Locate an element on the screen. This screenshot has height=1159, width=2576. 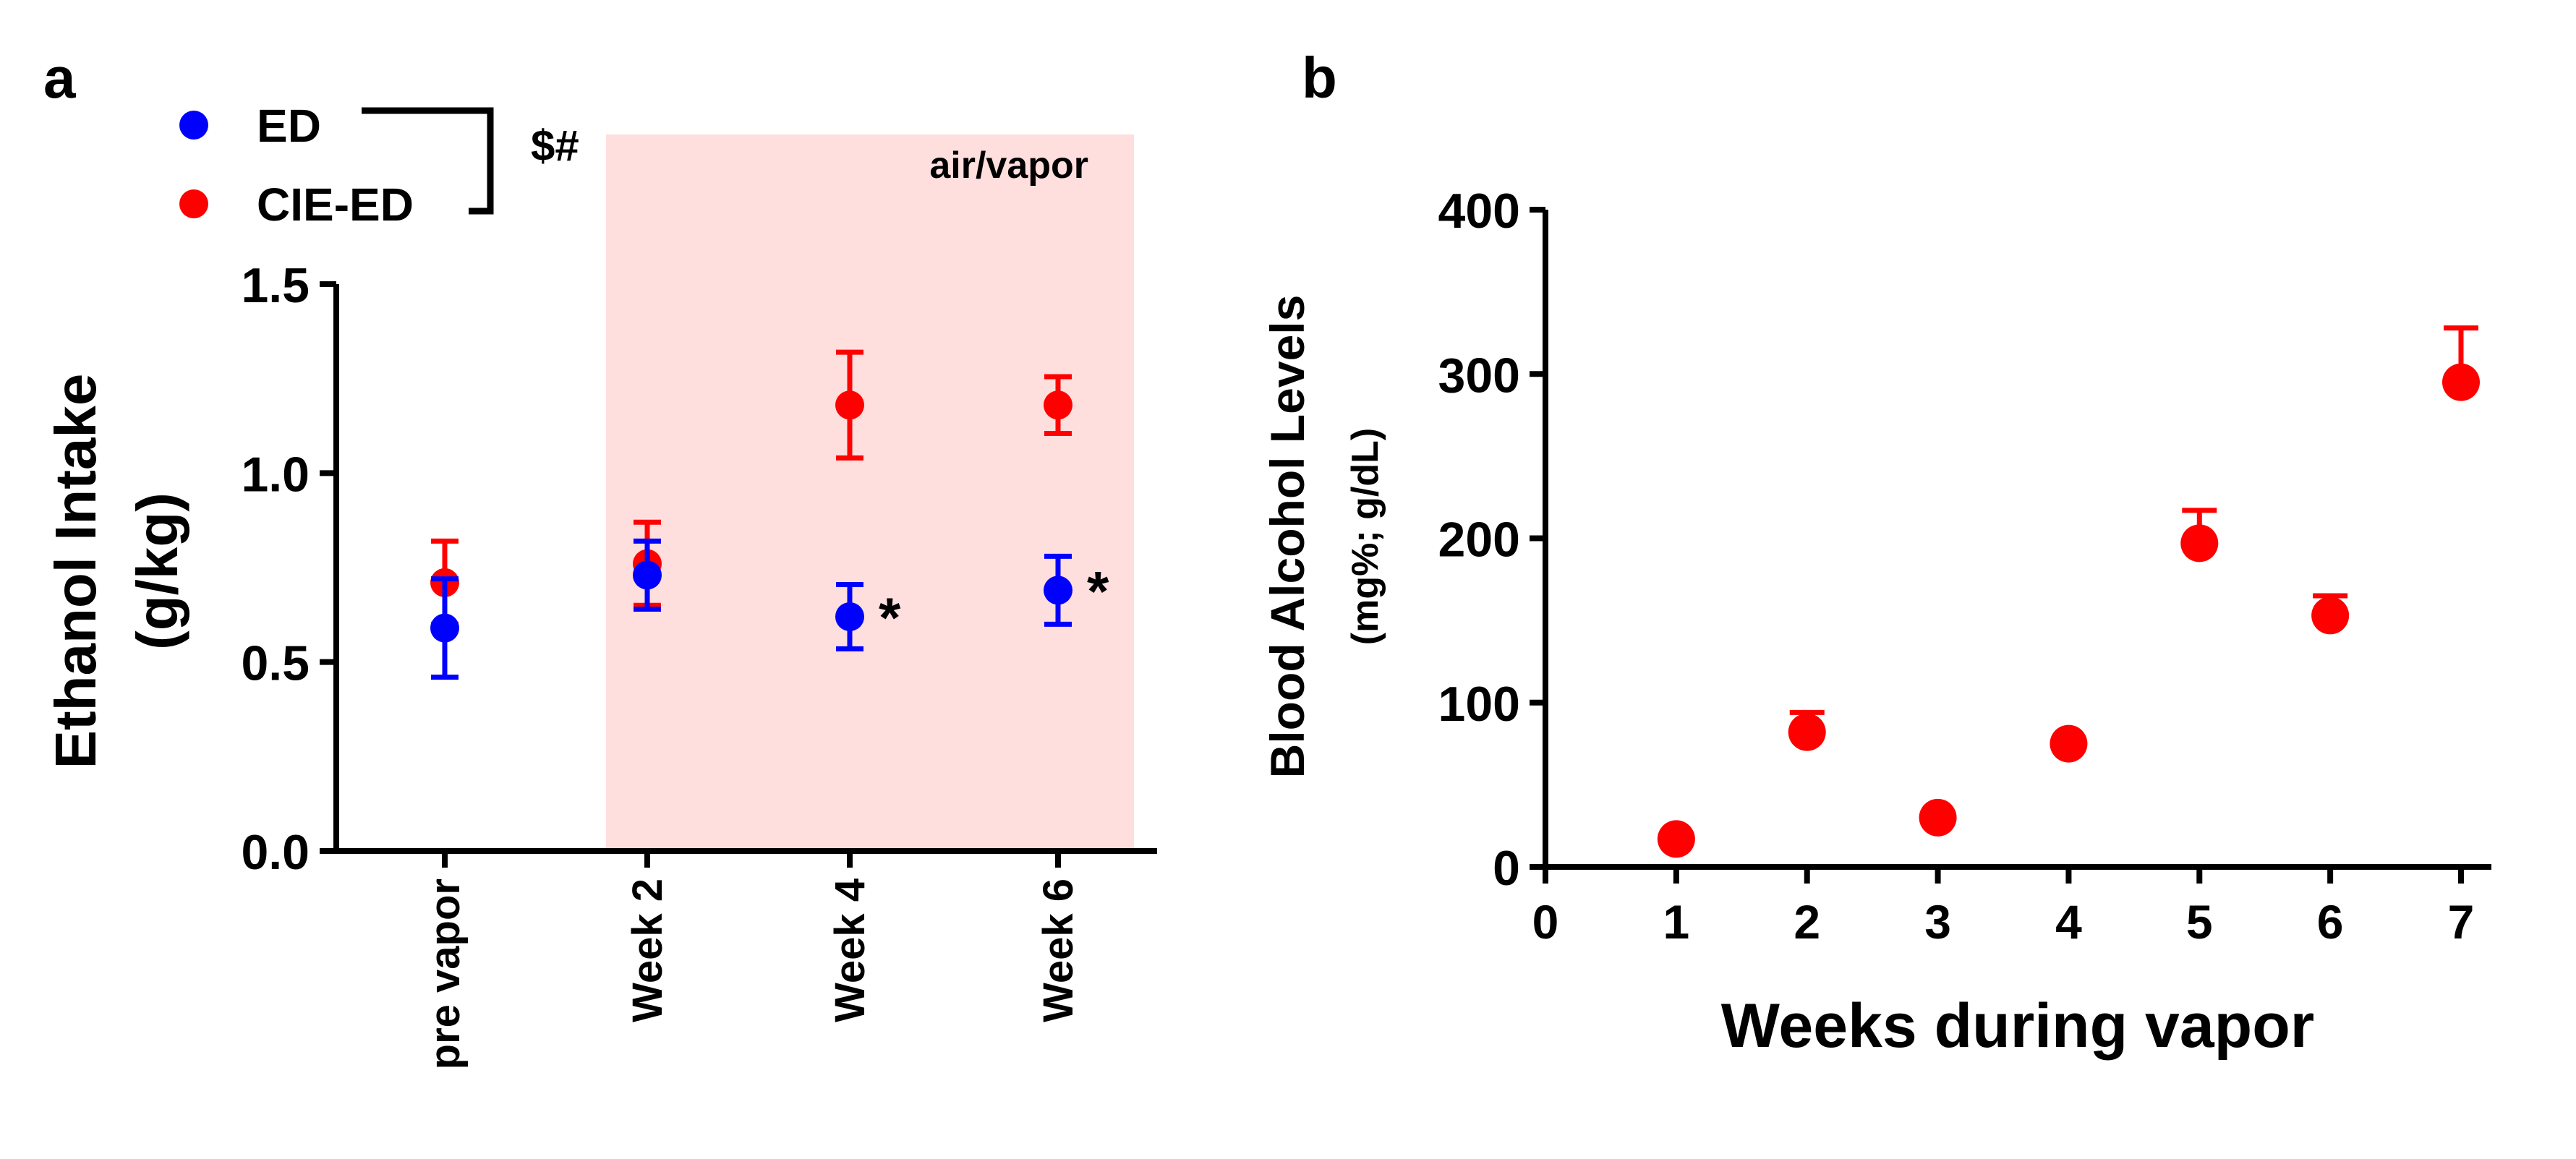
air-vapor-shaded-region is located at coordinates (870, 492).